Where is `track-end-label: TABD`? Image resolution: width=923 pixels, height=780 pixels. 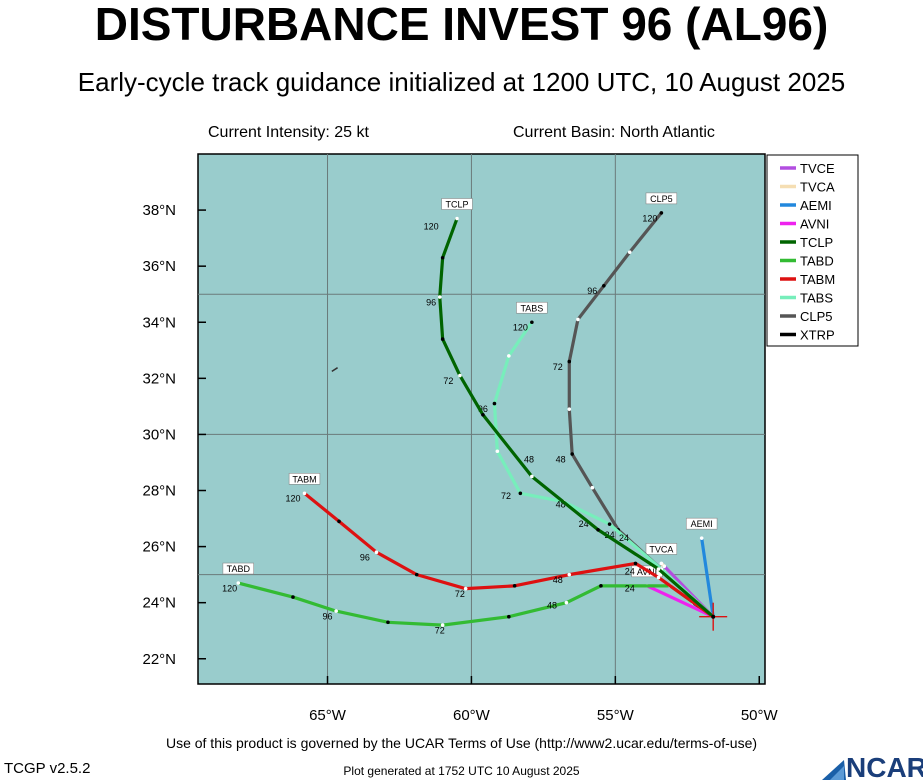
track-end-label: TABD is located at coordinates (239, 569).